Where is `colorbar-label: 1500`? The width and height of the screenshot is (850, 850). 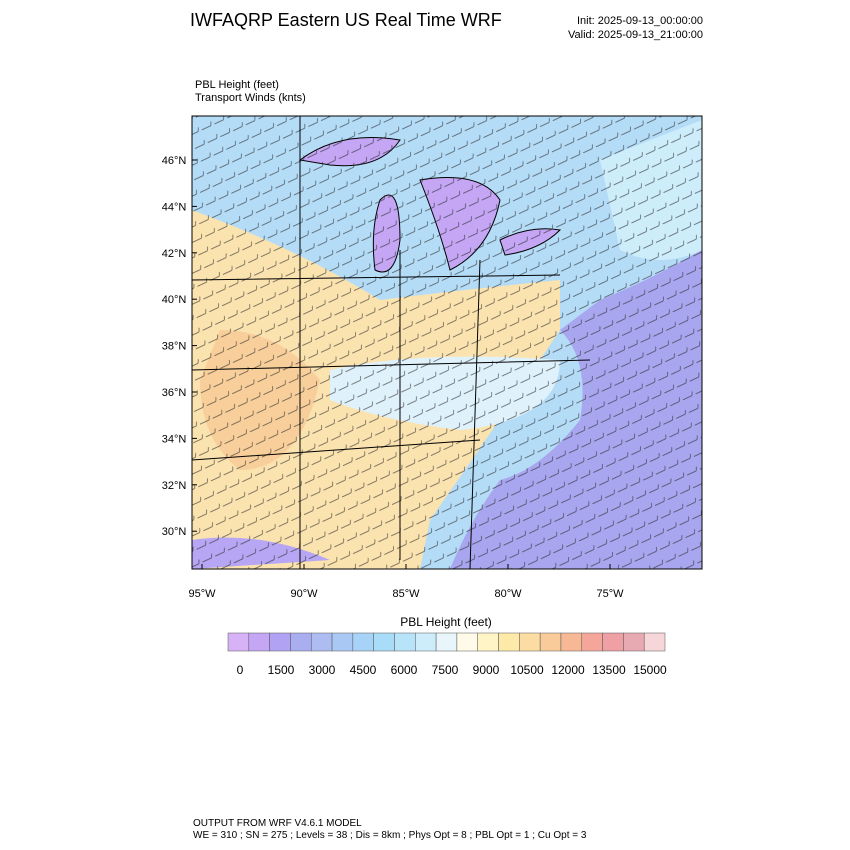
colorbar-label: 1500 is located at coordinates (281, 670).